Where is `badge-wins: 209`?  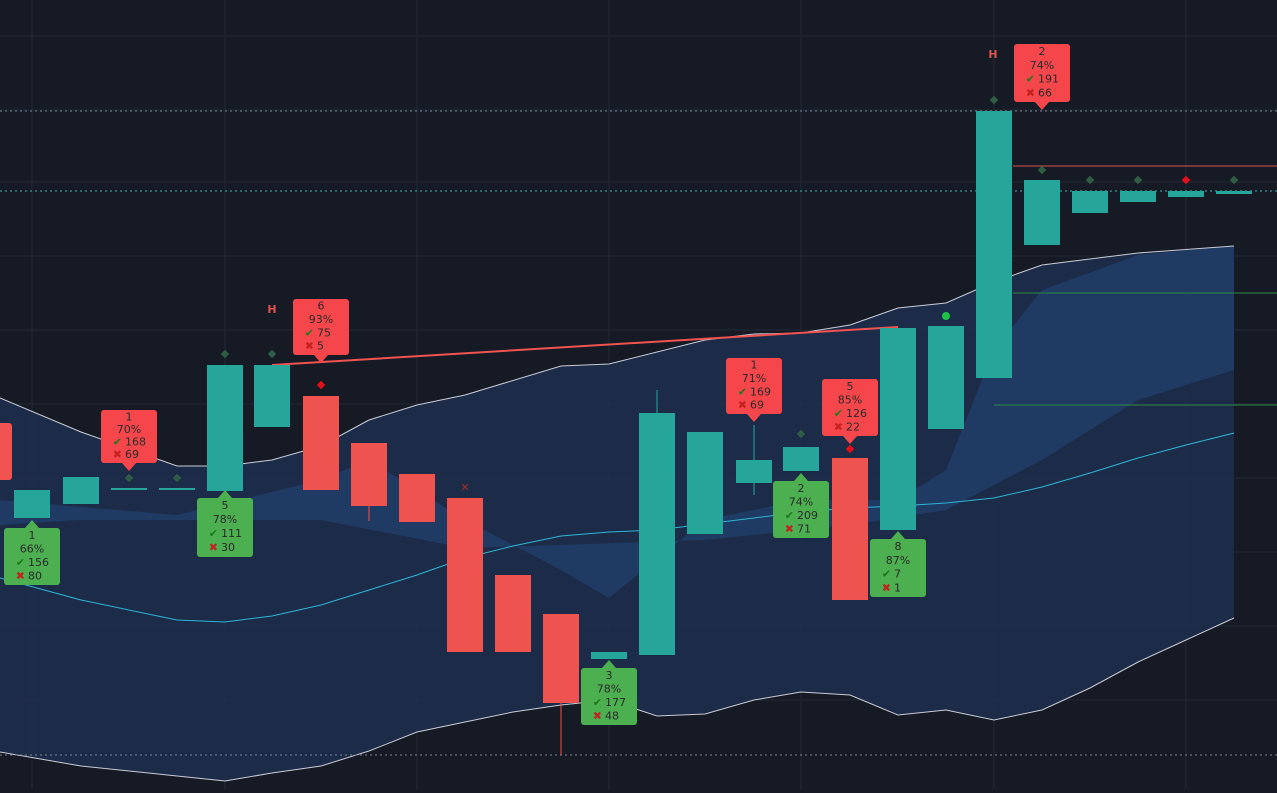
badge-wins: 209 is located at coordinates (807, 515).